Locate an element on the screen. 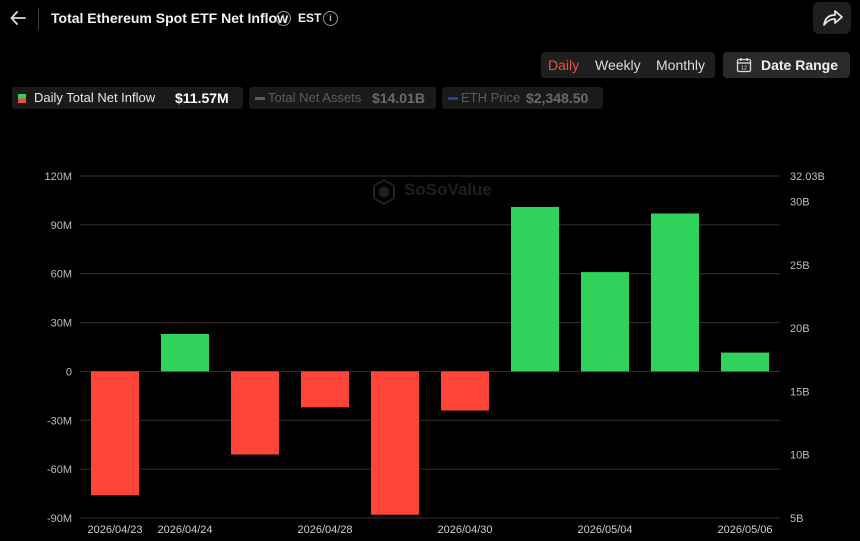 This screenshot has width=860, height=541. x-tick-label: 2026/05/06 is located at coordinates (744, 530).